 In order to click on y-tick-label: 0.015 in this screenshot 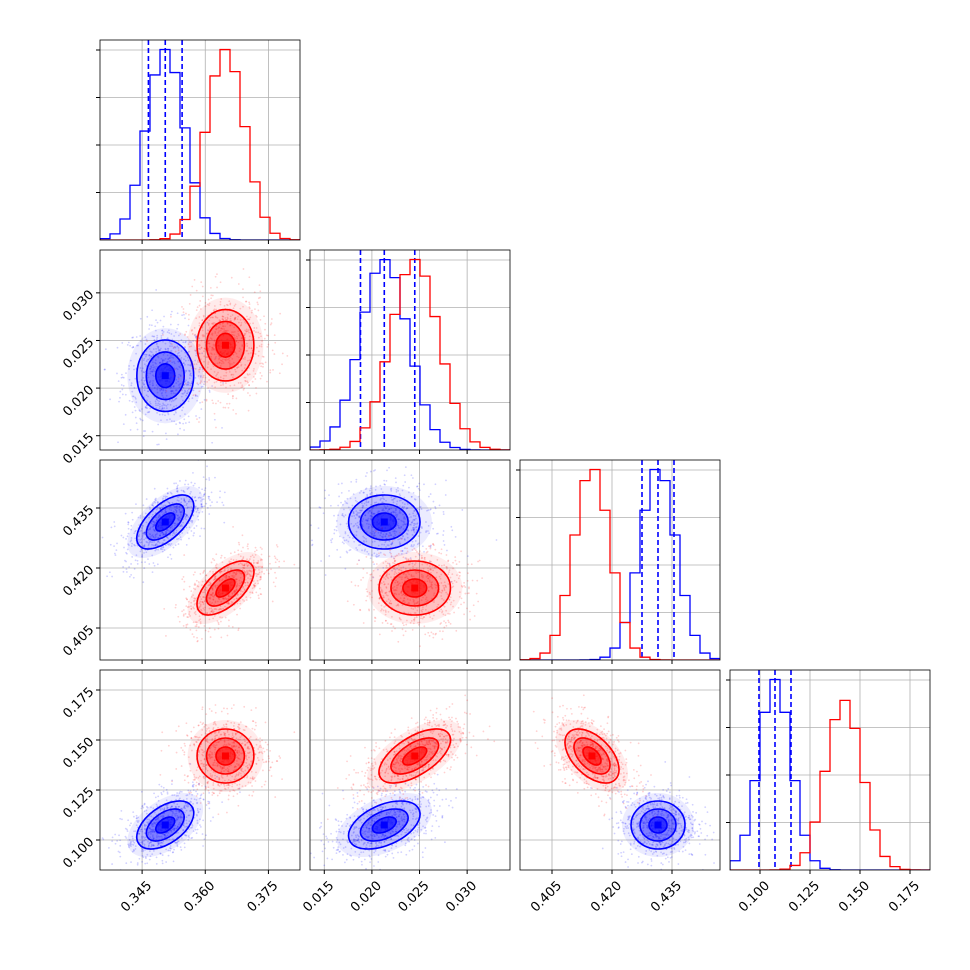, I will do `click(78, 448)`.